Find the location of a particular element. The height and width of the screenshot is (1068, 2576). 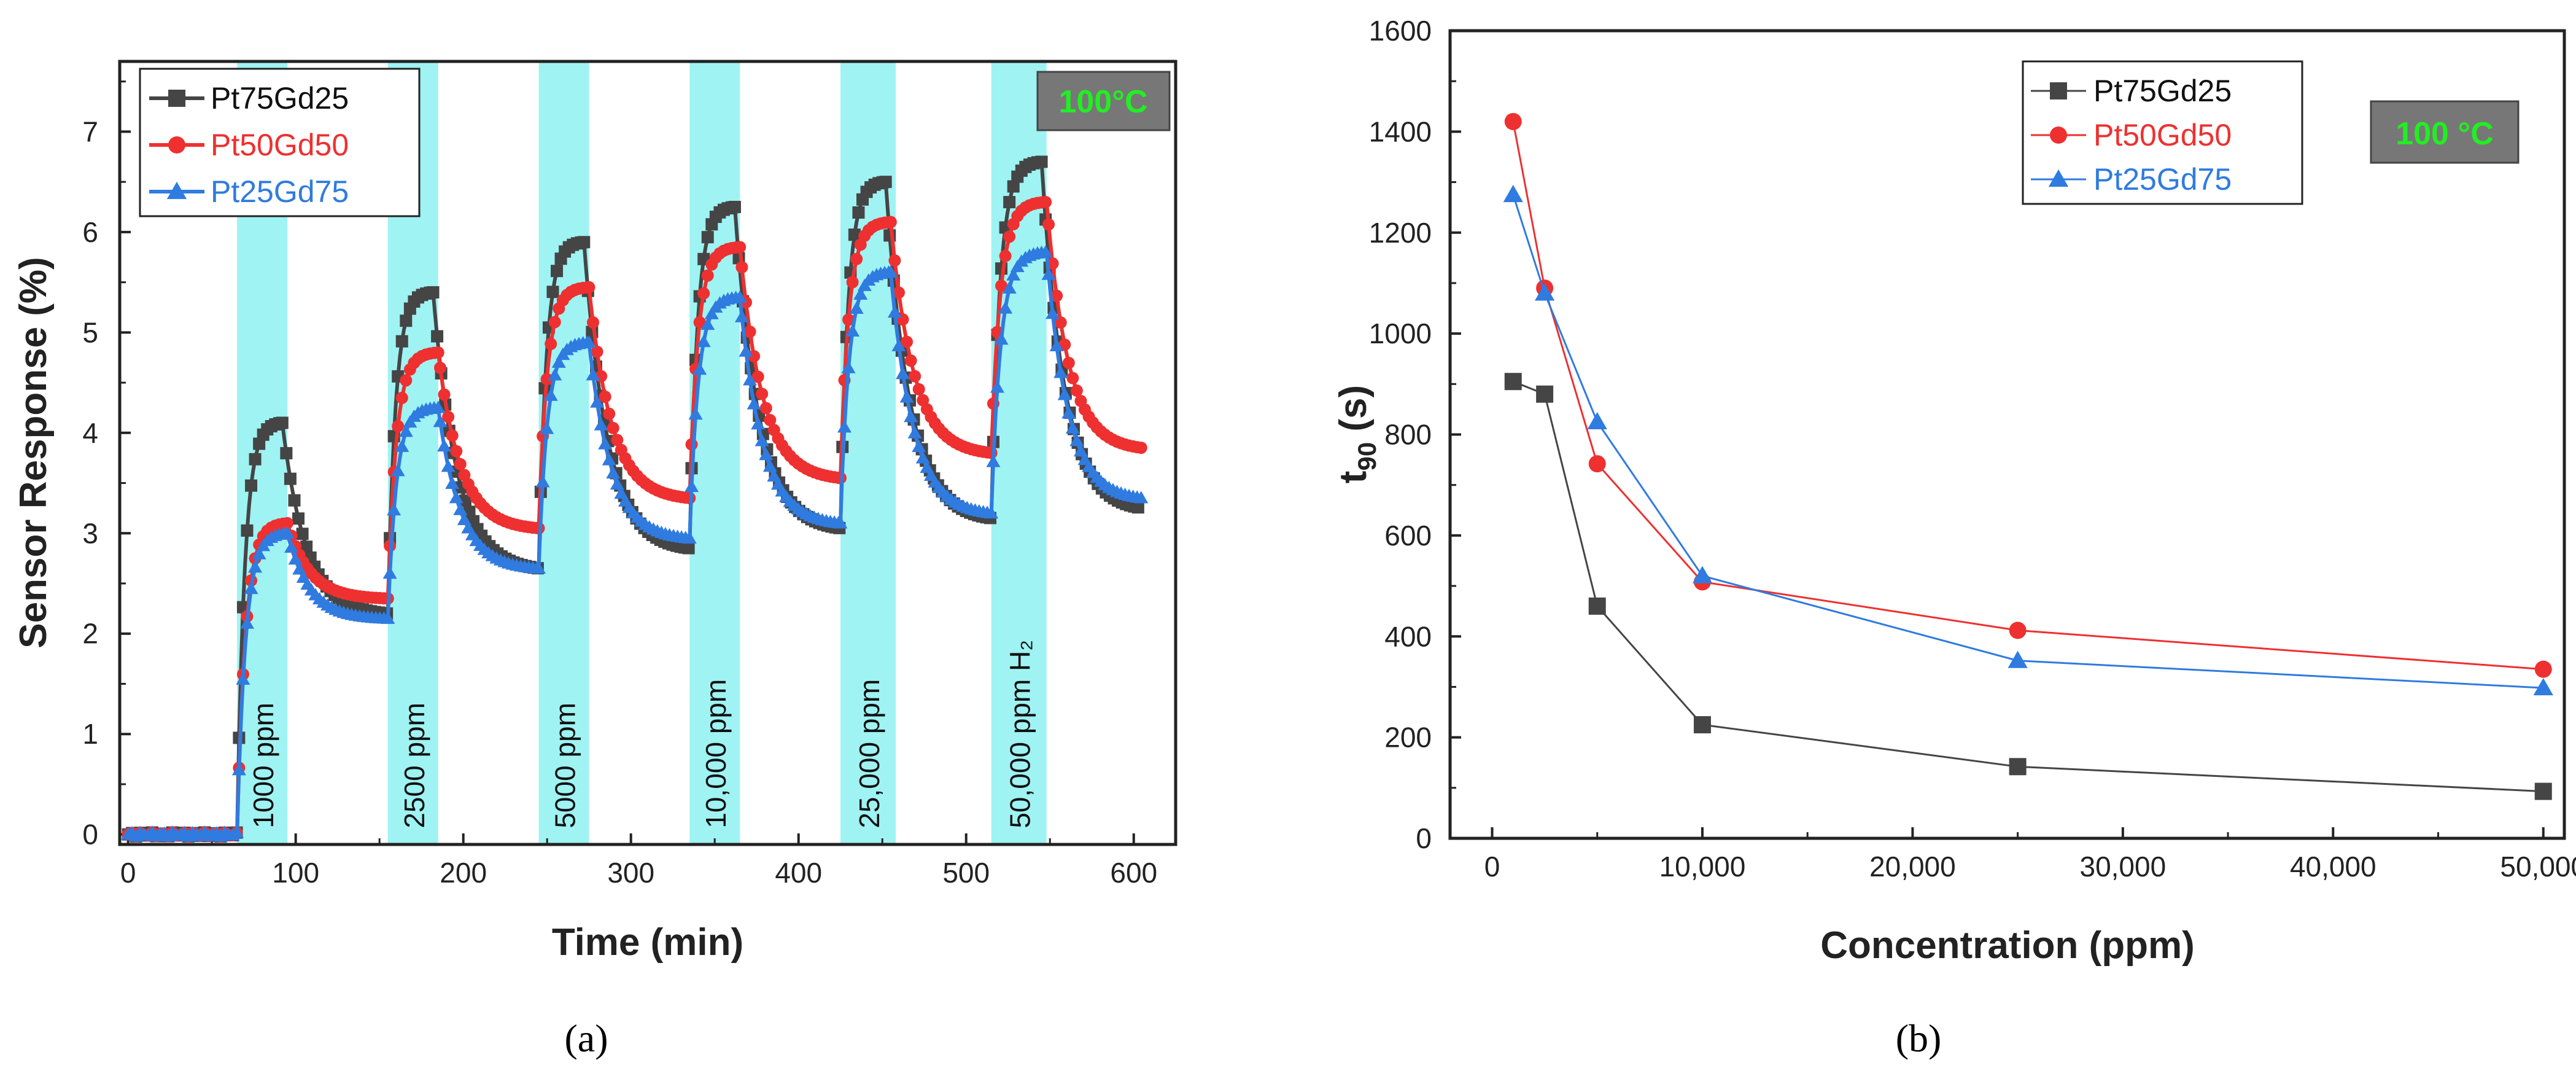

exposure-band is located at coordinates (563, 452).